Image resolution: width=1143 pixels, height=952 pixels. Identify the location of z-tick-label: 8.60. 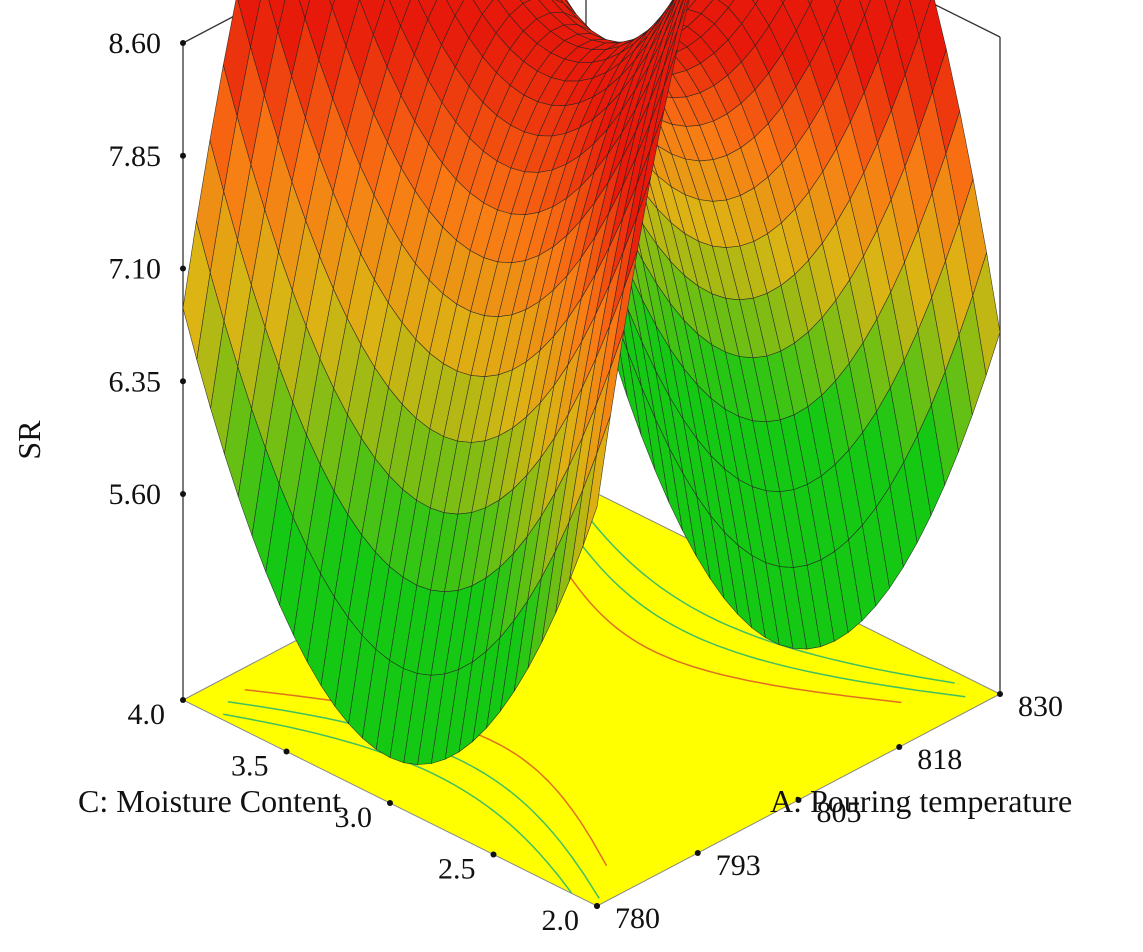
(135, 43).